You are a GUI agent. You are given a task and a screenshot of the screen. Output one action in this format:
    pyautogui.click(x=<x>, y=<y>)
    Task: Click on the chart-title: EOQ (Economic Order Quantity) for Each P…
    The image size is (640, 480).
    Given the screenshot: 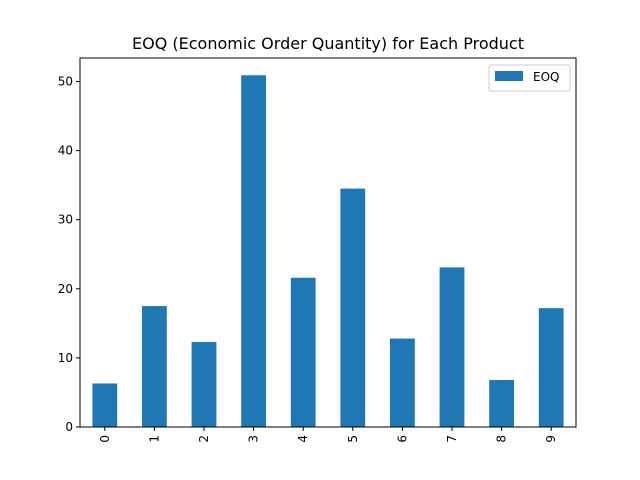 What is the action you would take?
    pyautogui.click(x=328, y=43)
    